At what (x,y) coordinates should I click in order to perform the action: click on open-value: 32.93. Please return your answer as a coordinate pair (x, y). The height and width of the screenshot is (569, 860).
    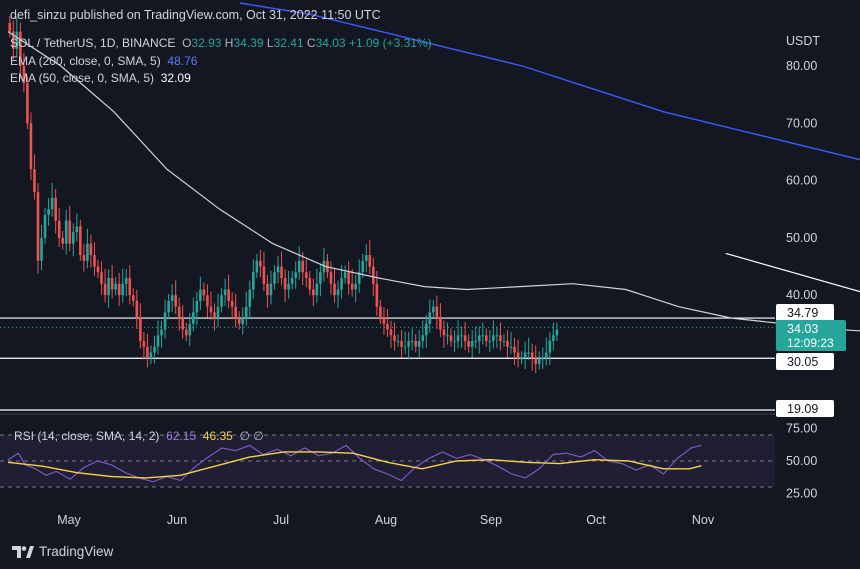
    Looking at the image, I should click on (206, 43).